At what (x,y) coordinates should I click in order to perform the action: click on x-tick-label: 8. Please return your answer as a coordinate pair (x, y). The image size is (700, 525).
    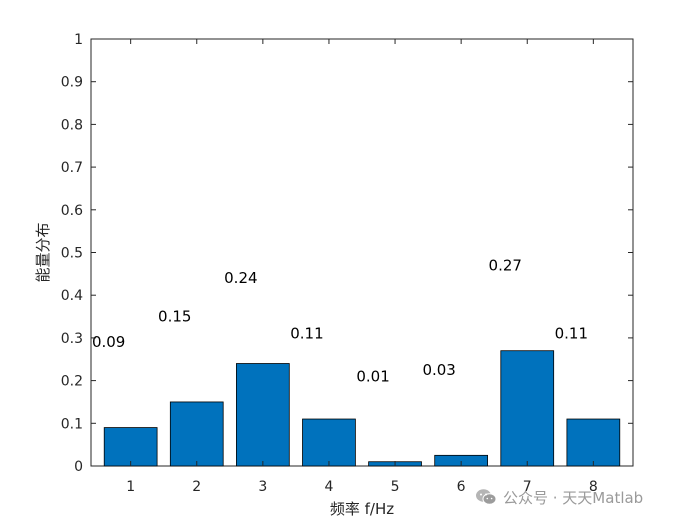
    Looking at the image, I should click on (593, 487).